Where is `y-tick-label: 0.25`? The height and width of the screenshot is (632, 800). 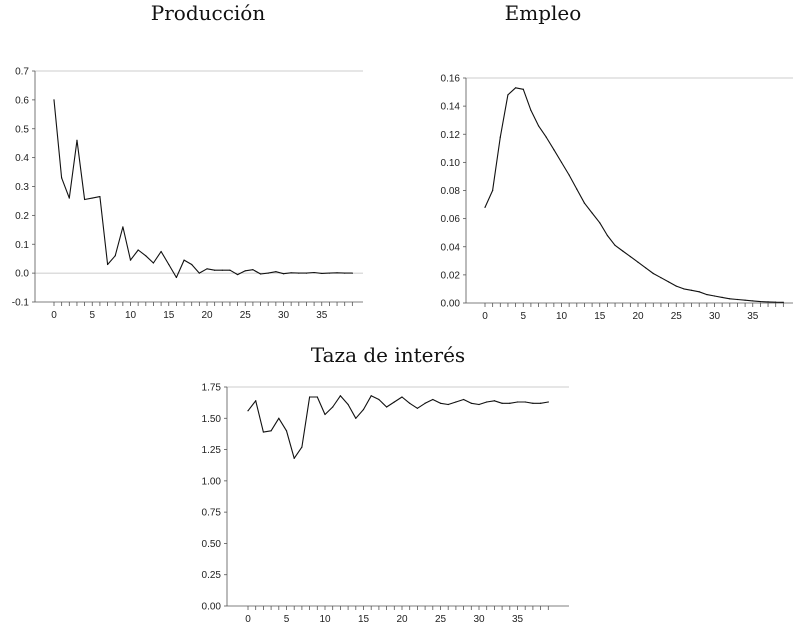
y-tick-label: 0.25 is located at coordinates (212, 575).